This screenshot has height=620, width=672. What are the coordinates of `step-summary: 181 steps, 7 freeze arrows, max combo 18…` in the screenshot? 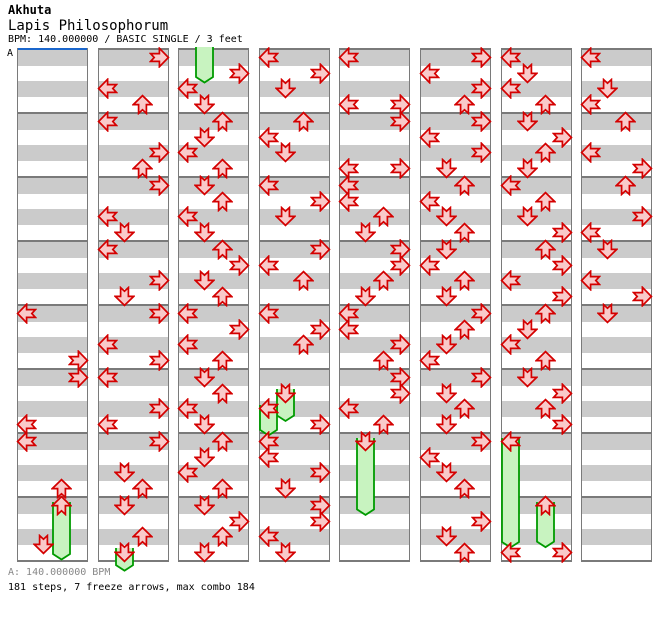 It's located at (131, 587).